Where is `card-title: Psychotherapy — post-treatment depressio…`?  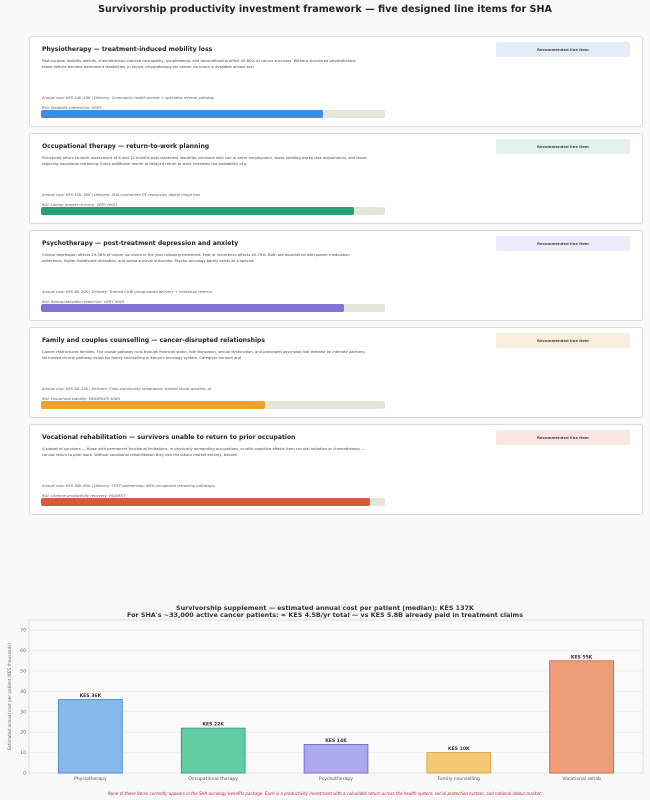
card-title: Psychotherapy — post-treatment depressio… is located at coordinates (140, 243).